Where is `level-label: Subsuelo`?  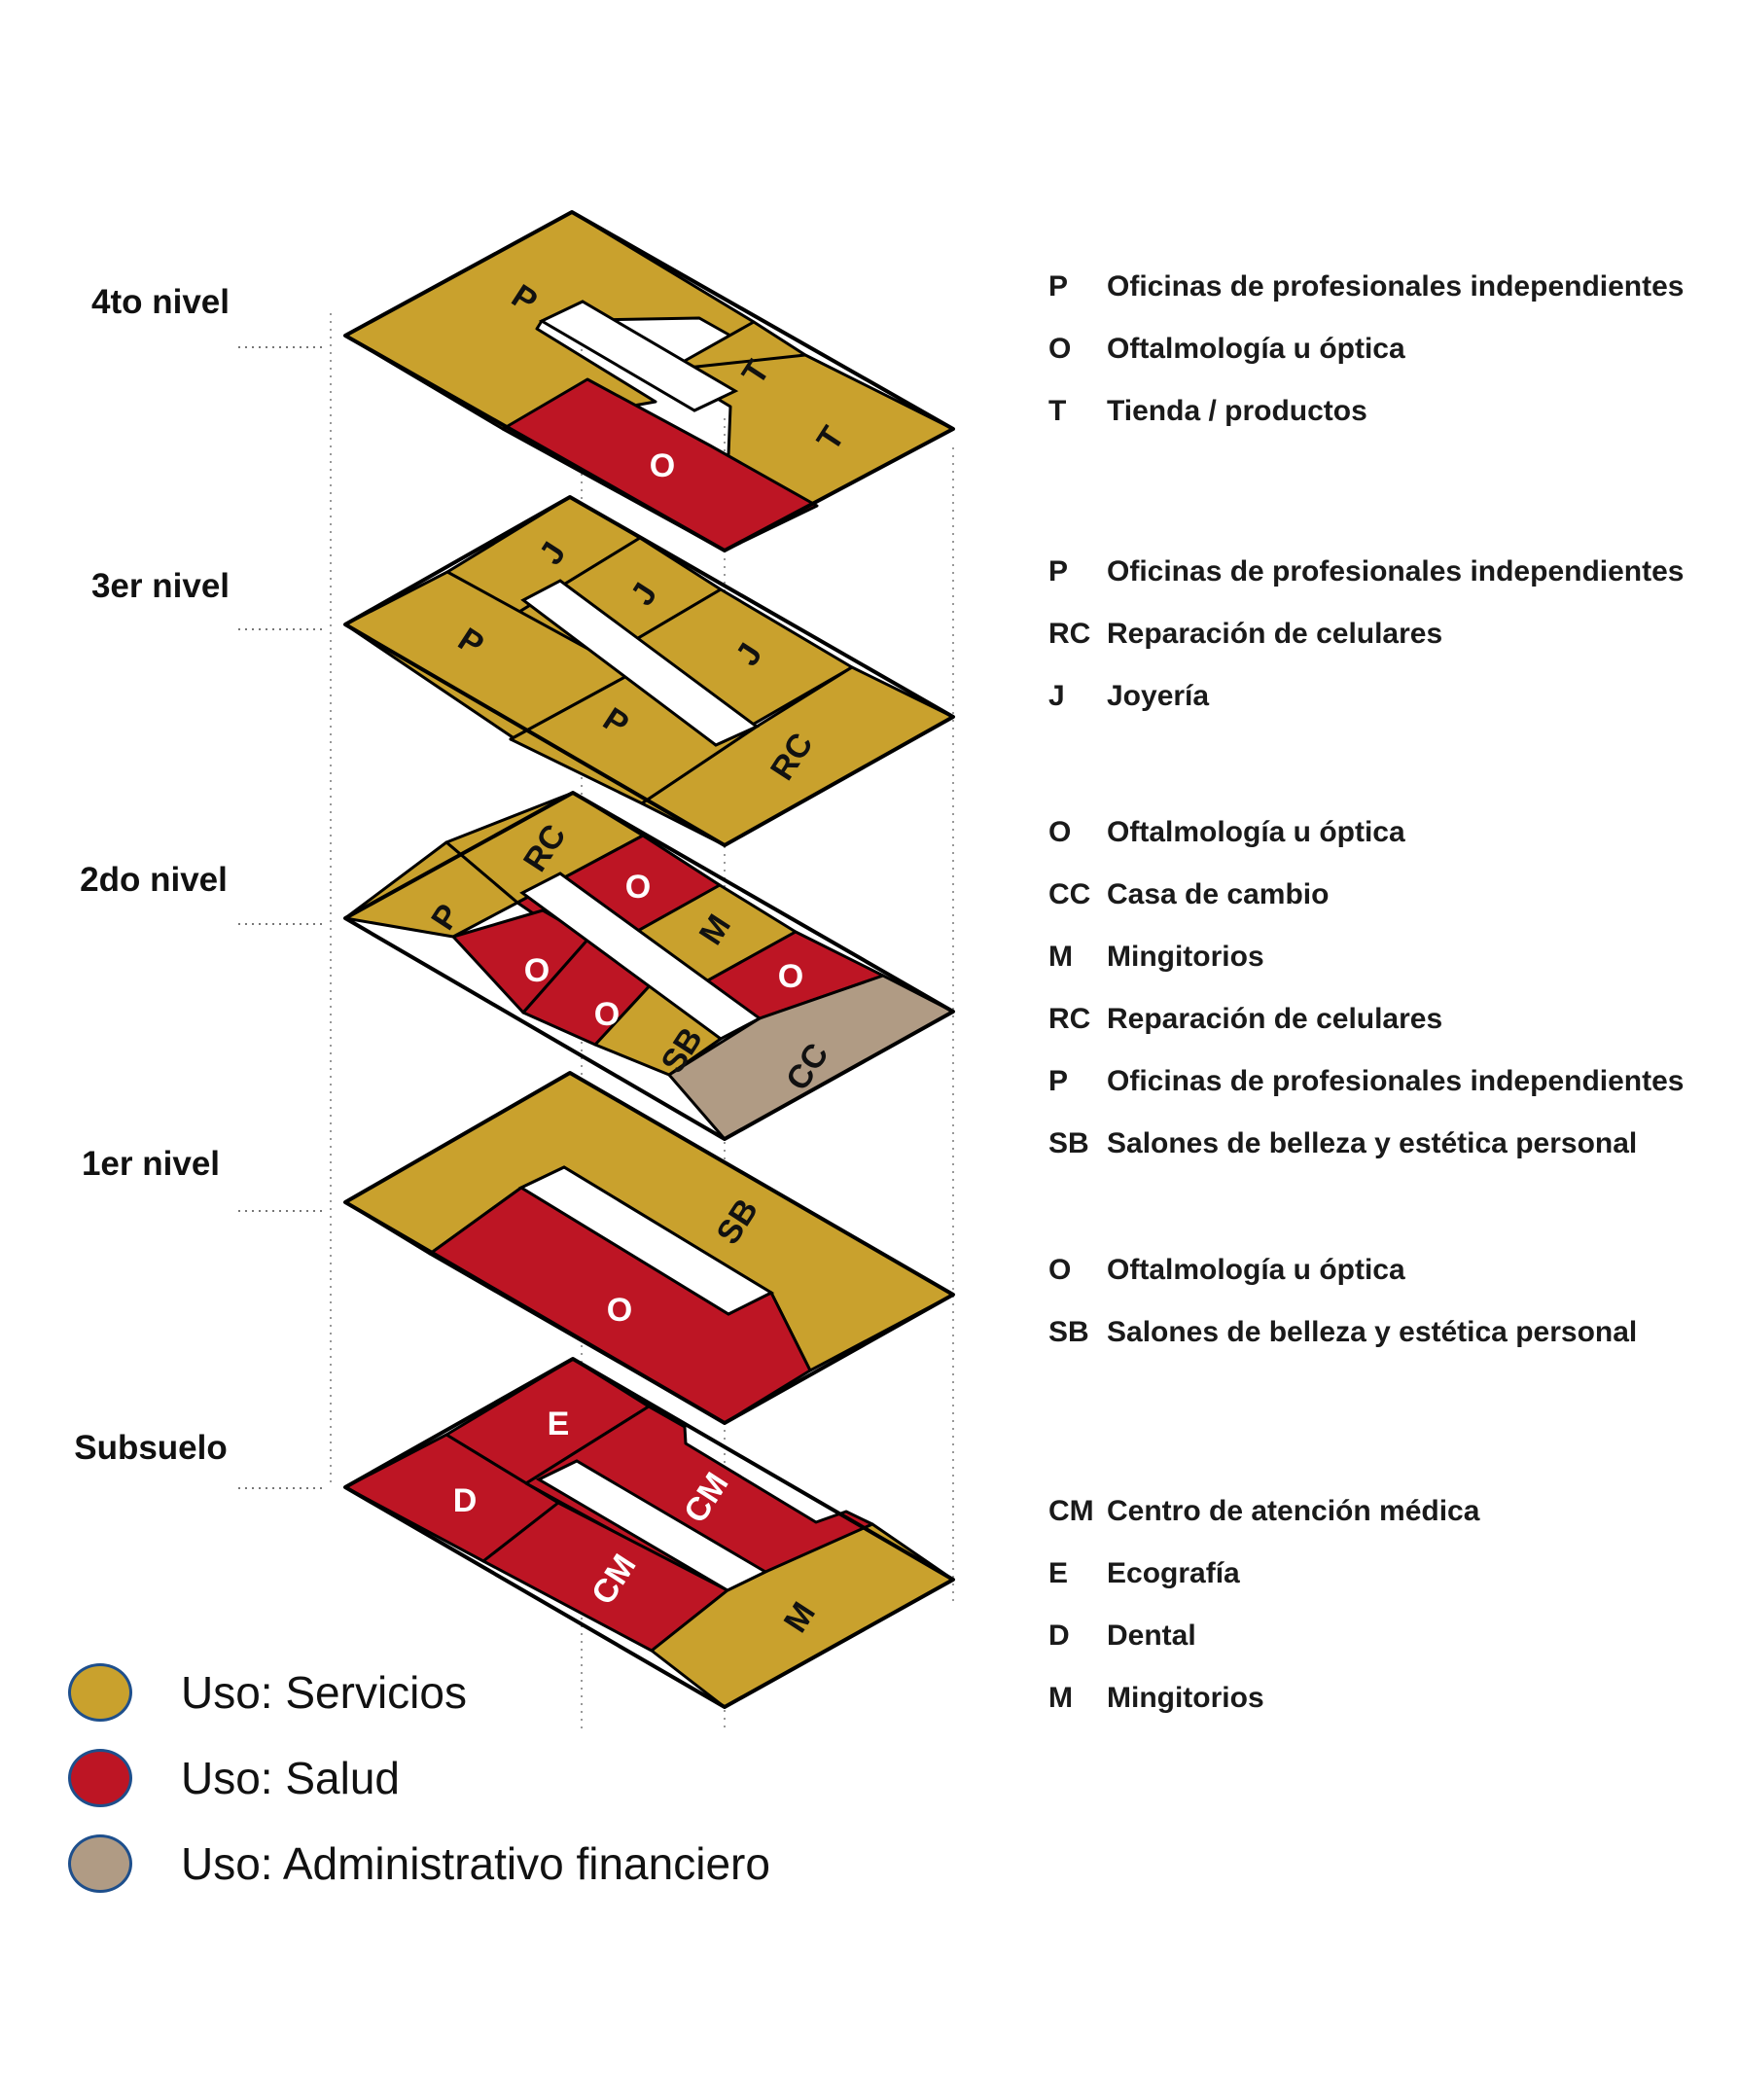
level-label: Subsuelo is located at coordinates (151, 1448).